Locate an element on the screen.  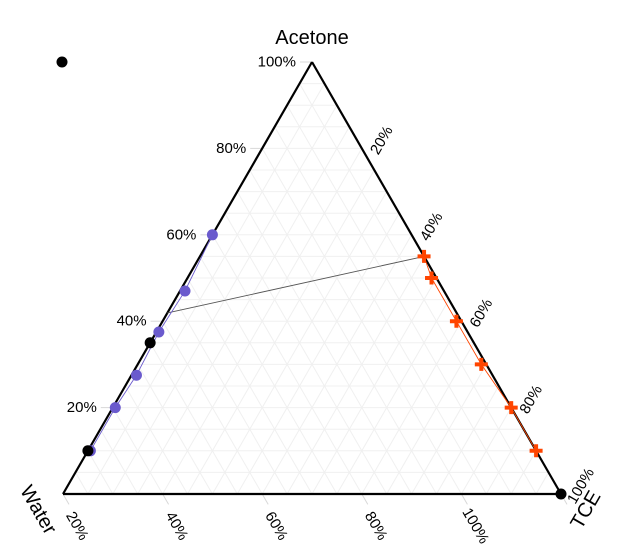
acetone-tick-label: 40% is located at coordinates (132, 321).